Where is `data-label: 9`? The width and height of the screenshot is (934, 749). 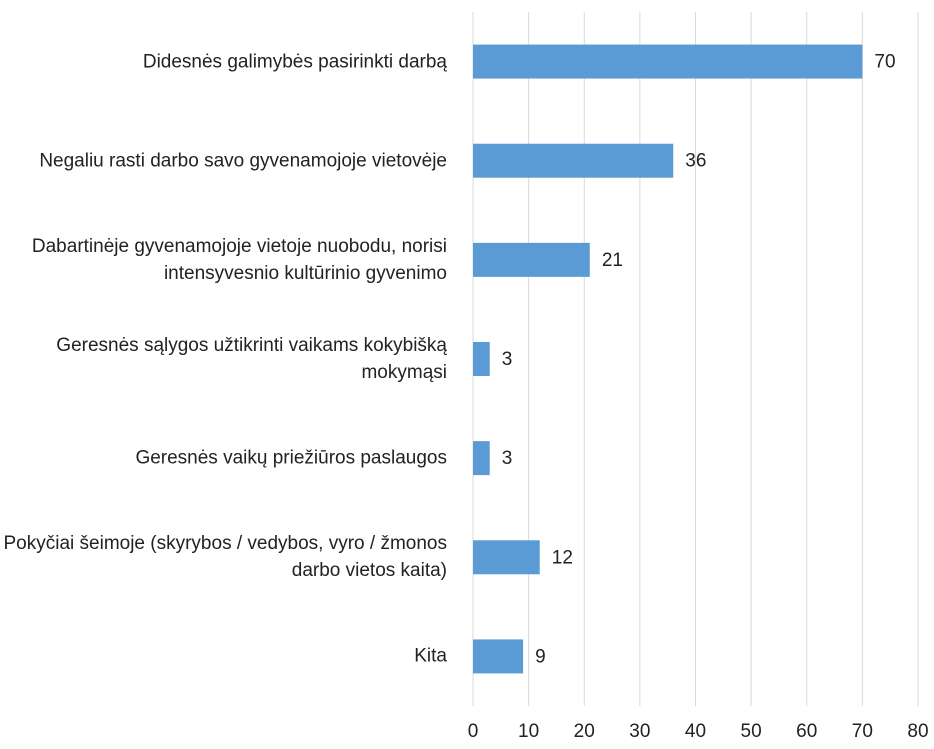 data-label: 9 is located at coordinates (540, 656).